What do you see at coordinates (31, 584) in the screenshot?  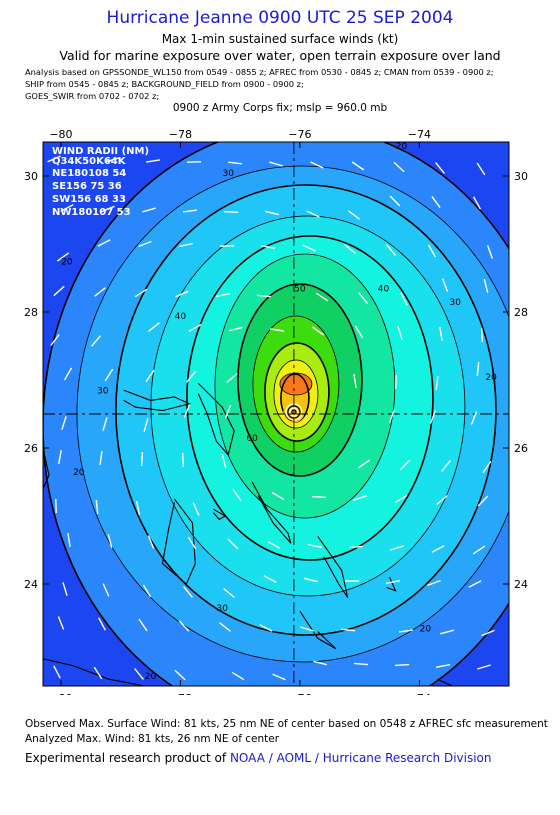 I see `y-tick-label-left: 24` at bounding box center [31, 584].